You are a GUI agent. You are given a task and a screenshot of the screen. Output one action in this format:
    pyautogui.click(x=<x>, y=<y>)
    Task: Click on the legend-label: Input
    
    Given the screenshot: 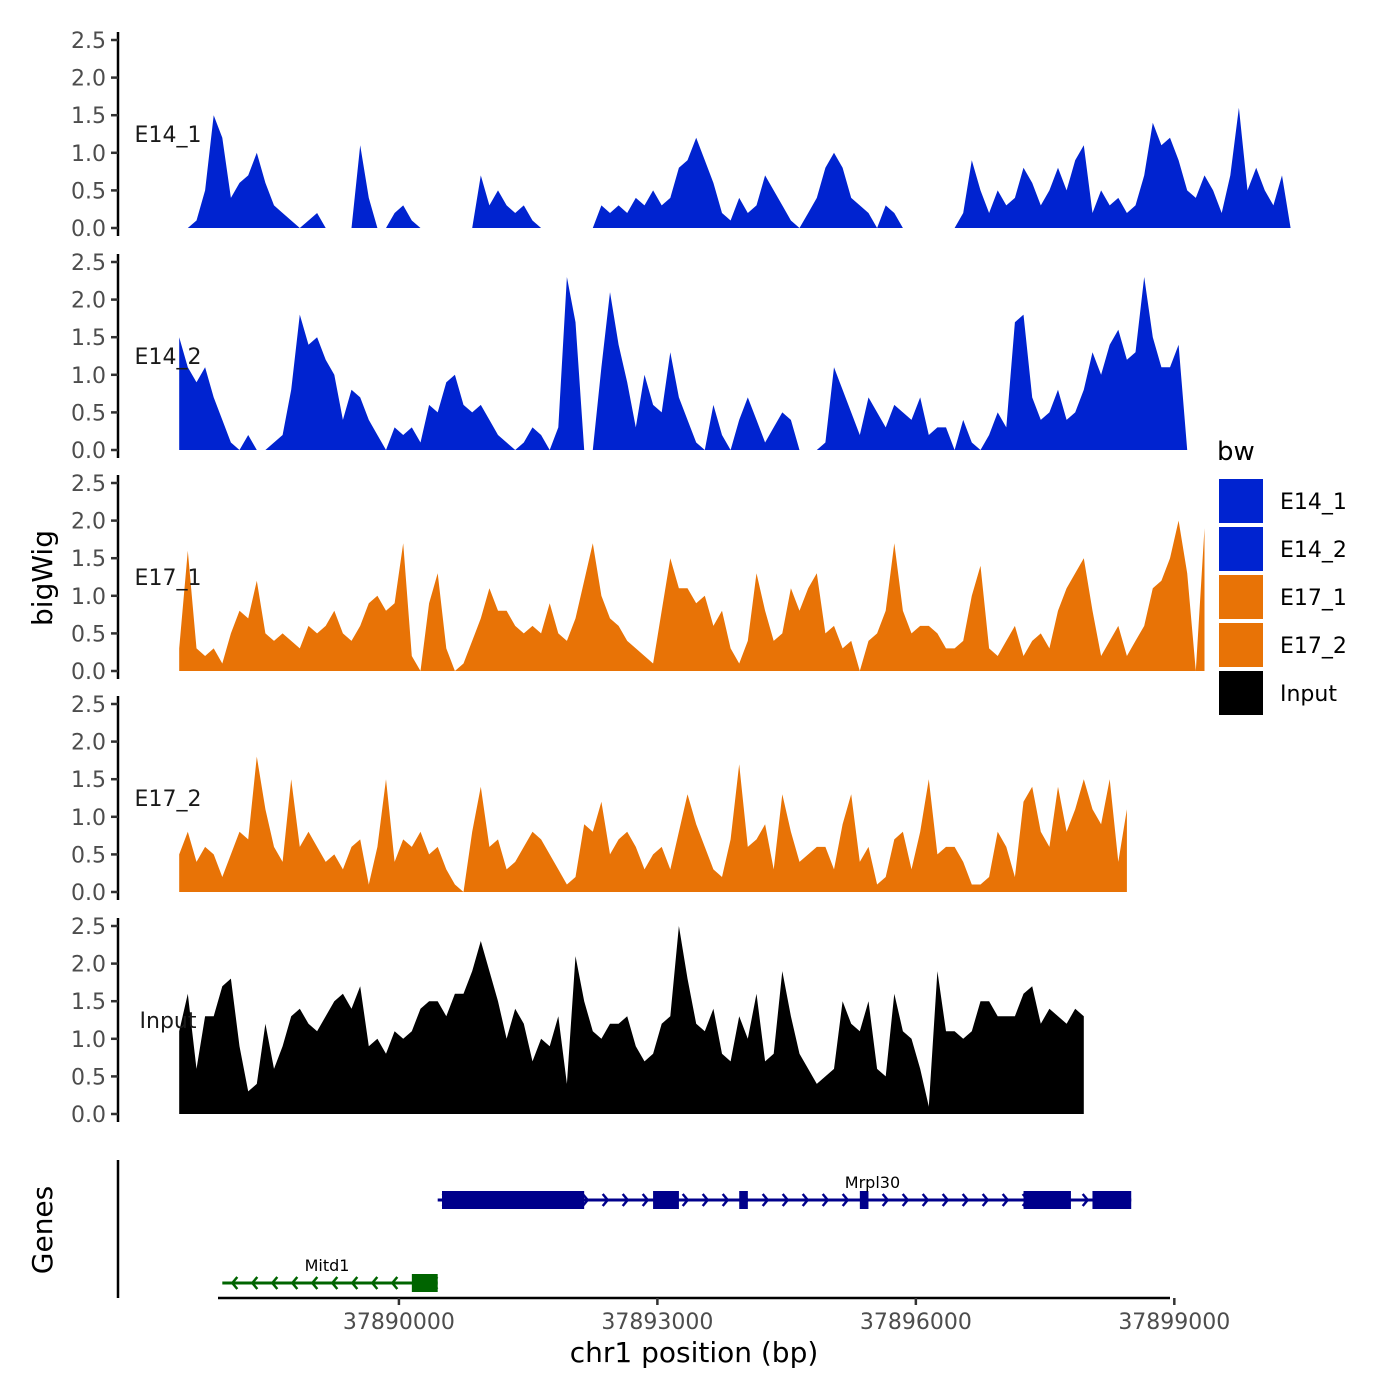 What is the action you would take?
    pyautogui.click(x=1308, y=694)
    